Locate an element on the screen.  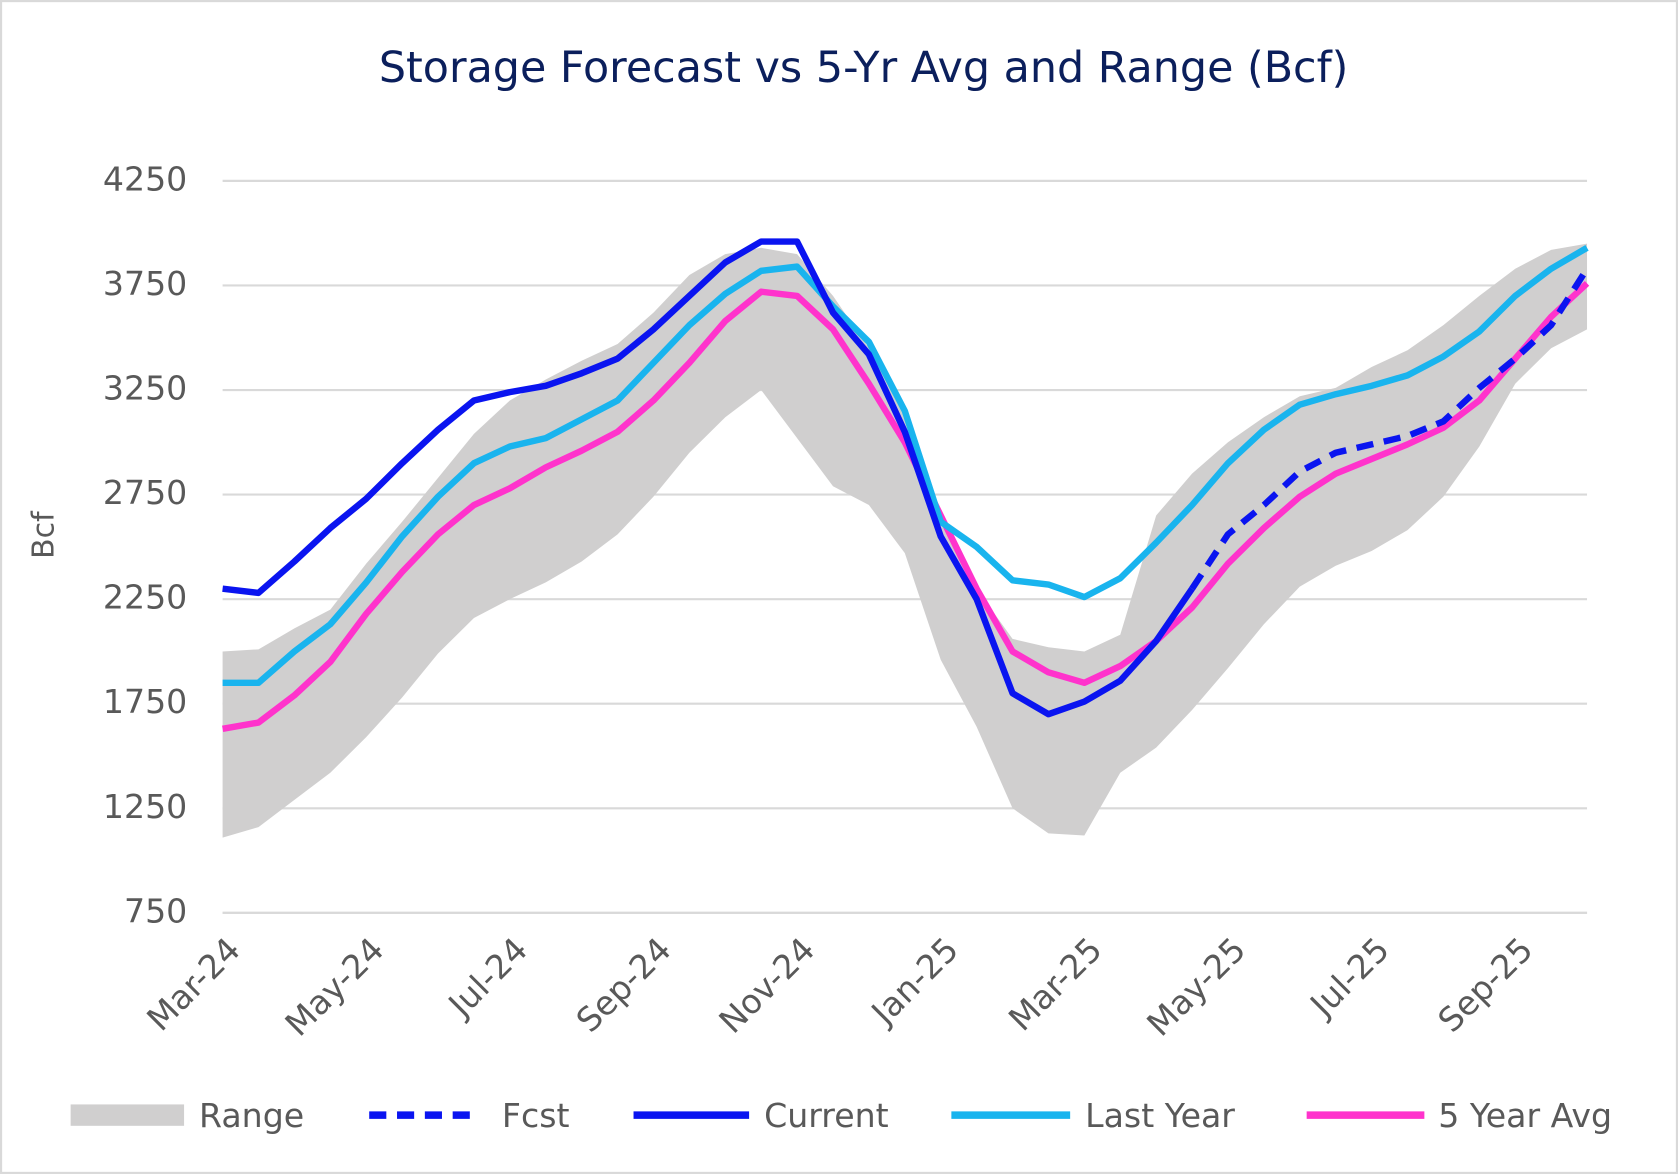
legend-label: Current is located at coordinates (826, 1115).